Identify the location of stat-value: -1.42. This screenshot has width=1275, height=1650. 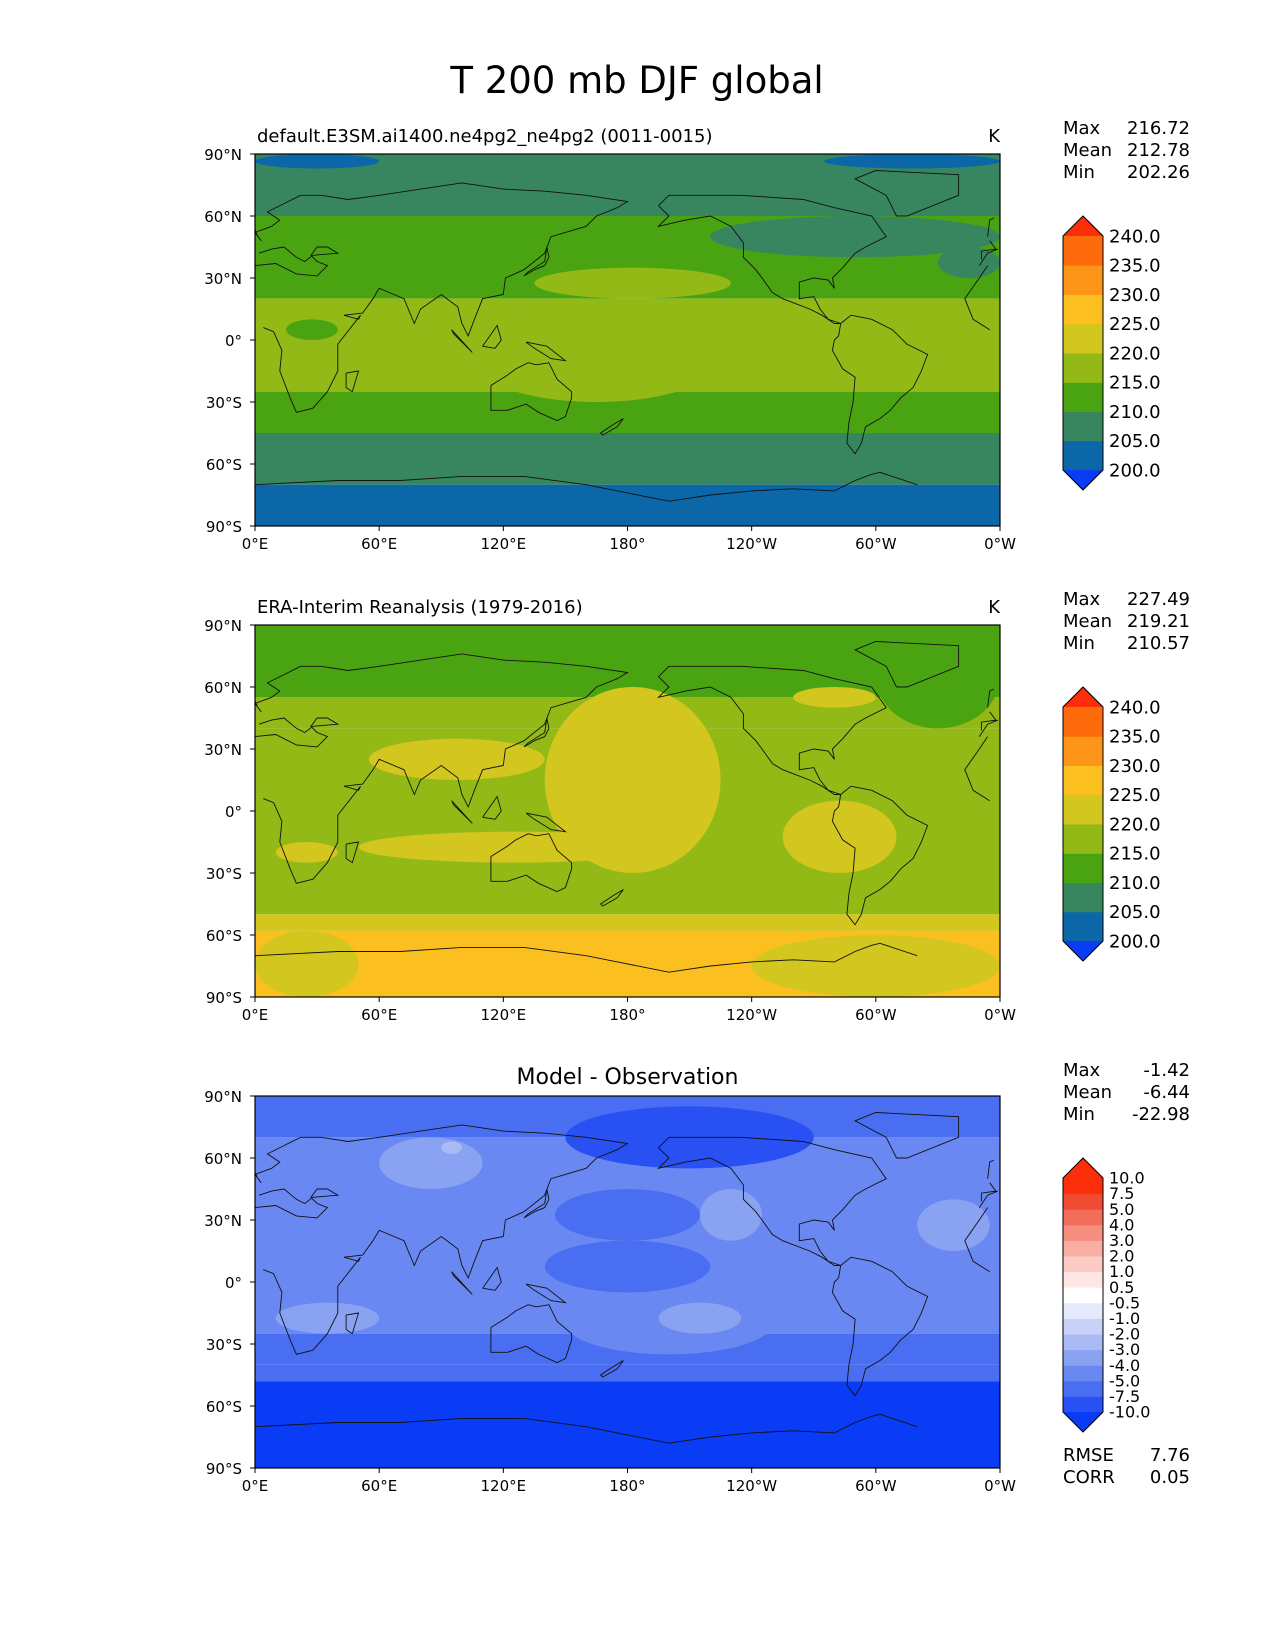
(1166, 1070).